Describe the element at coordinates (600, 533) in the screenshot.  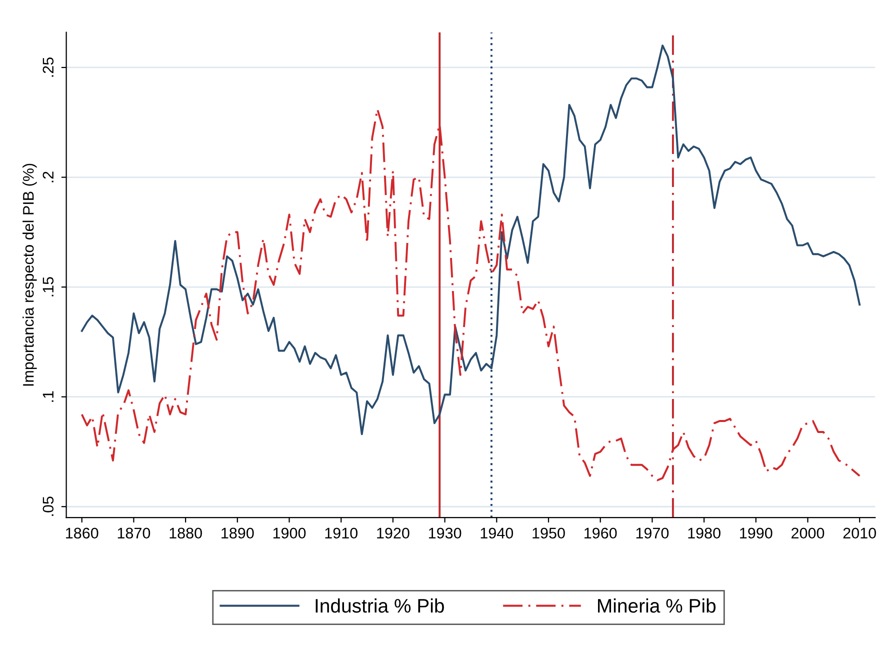
I see `x-tick-label: 1960` at that location.